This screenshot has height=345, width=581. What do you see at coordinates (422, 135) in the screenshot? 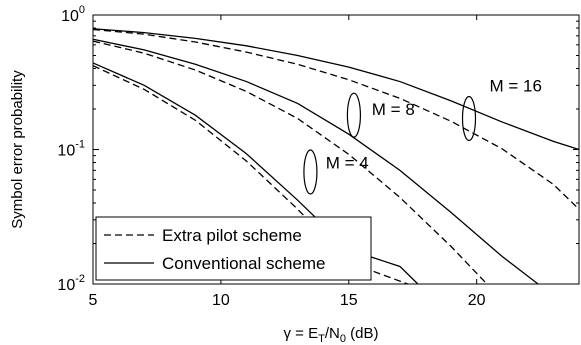
I see `annotation-markers: M = 4 M = 8 M = 16` at bounding box center [422, 135].